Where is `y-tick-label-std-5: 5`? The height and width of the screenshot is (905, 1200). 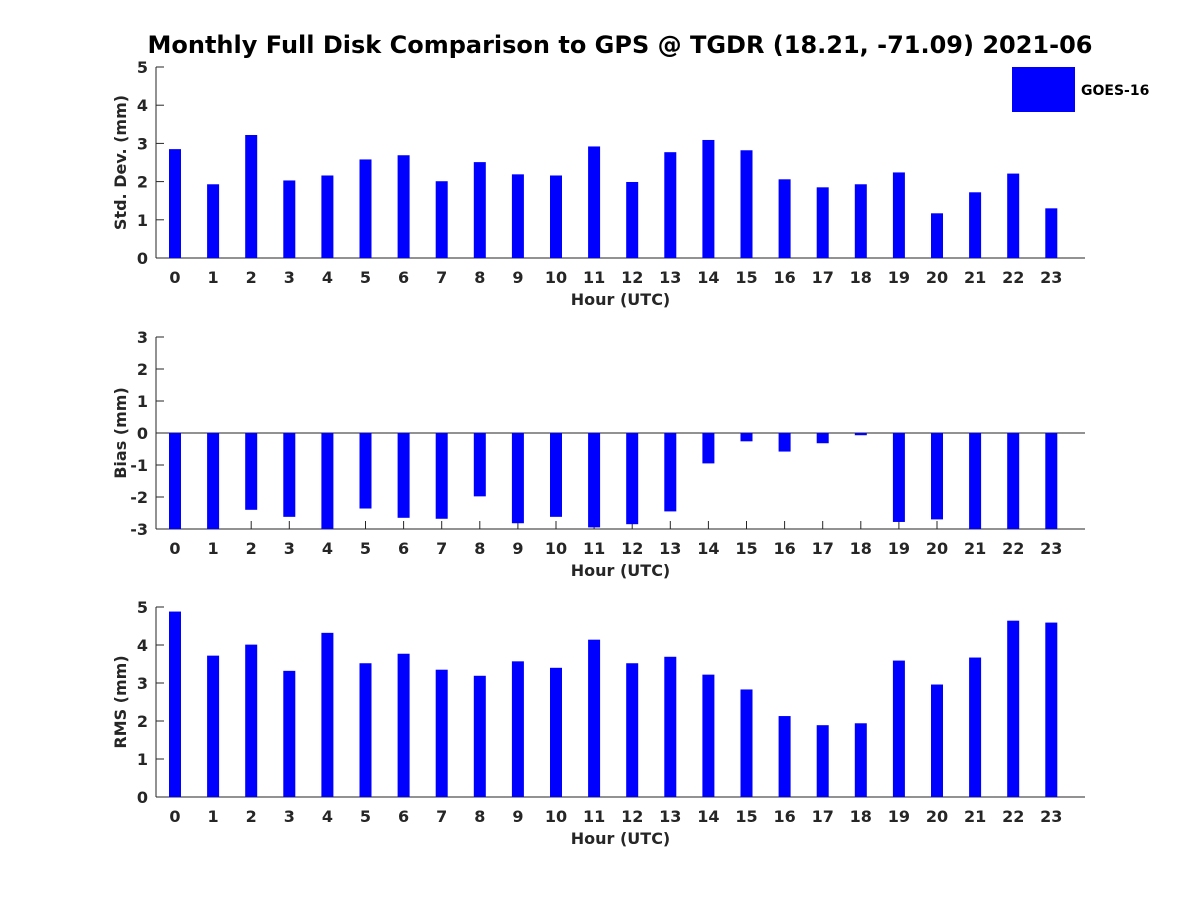
y-tick-label-std-5: 5 is located at coordinates (142, 67).